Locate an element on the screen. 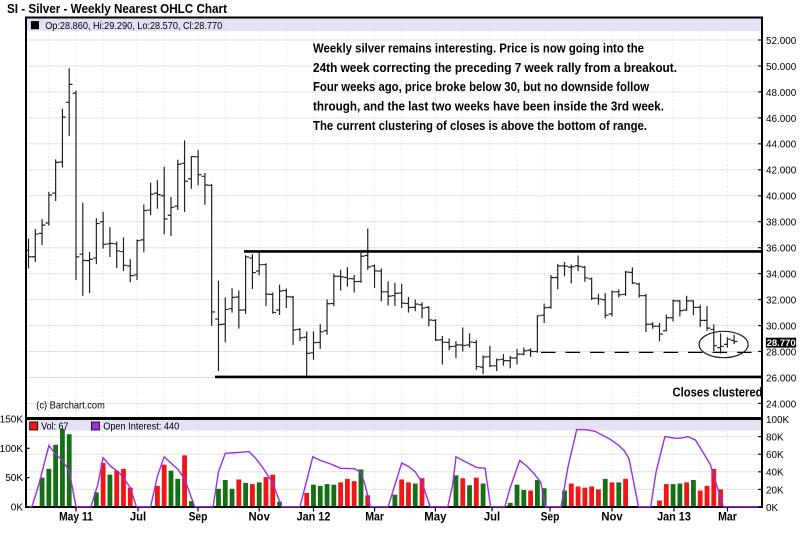  svg-text: Jan 13 is located at coordinates (674, 517).